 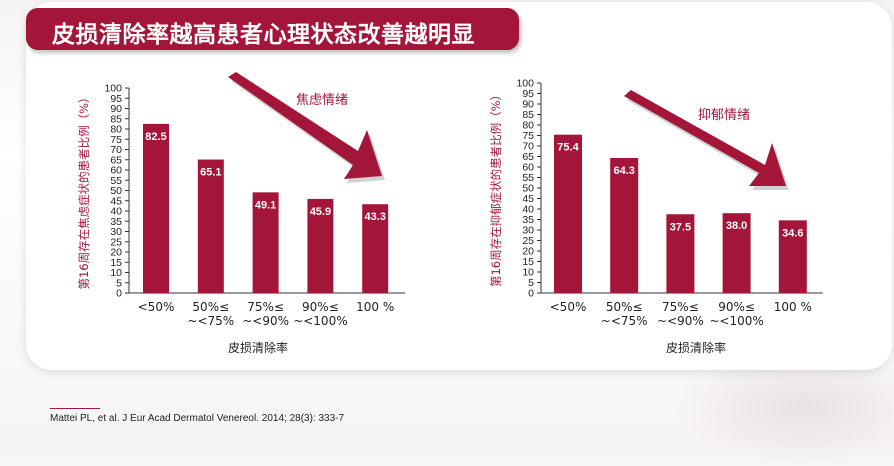 I want to click on bar-value-label: 64.3, so click(x=623, y=171).